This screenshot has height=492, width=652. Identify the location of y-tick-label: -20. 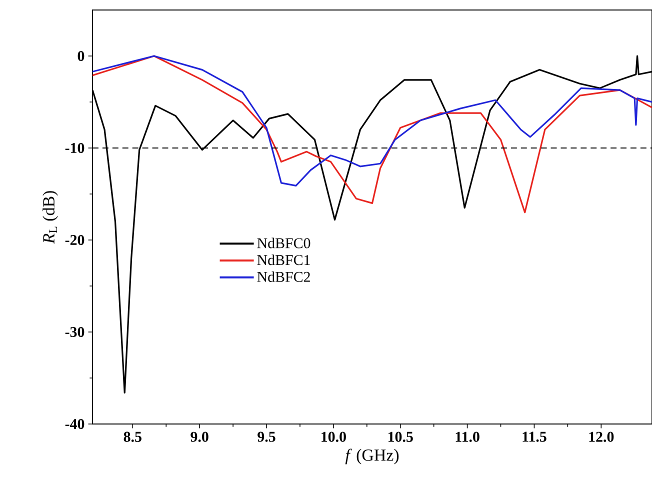
(74, 240).